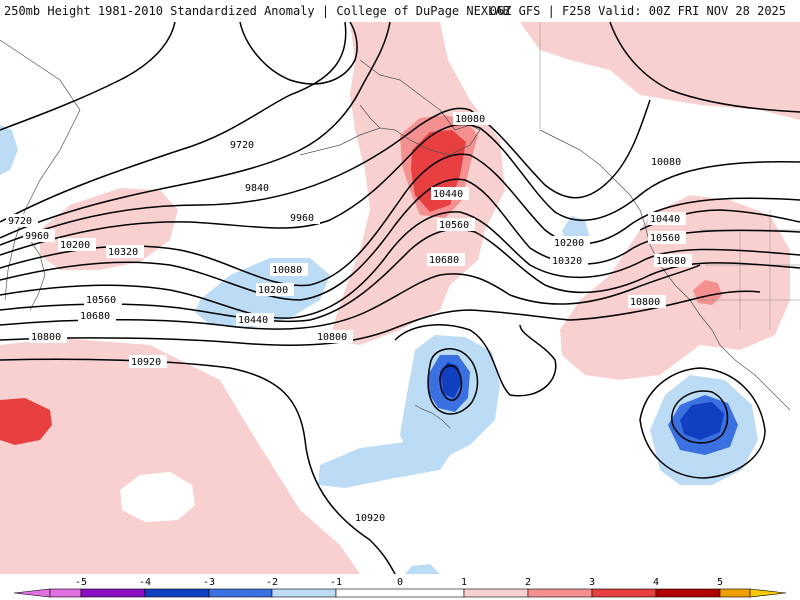  Describe the element at coordinates (257, 188) in the screenshot. I see `contour-label-9840: 9840` at that location.